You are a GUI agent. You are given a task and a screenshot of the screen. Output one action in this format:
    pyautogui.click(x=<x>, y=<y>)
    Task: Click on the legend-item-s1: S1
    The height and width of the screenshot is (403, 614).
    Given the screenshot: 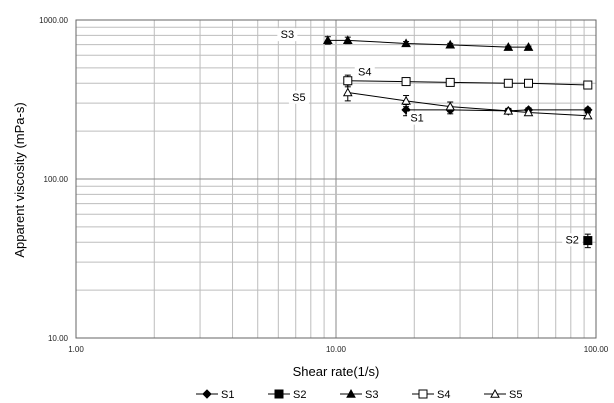 What is the action you would take?
    pyautogui.click(x=215, y=395)
    